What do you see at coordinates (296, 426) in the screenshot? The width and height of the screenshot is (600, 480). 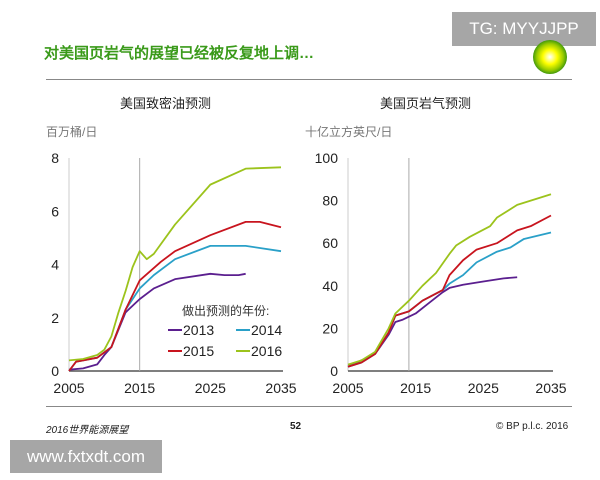 I see `page-number: 52` at bounding box center [296, 426].